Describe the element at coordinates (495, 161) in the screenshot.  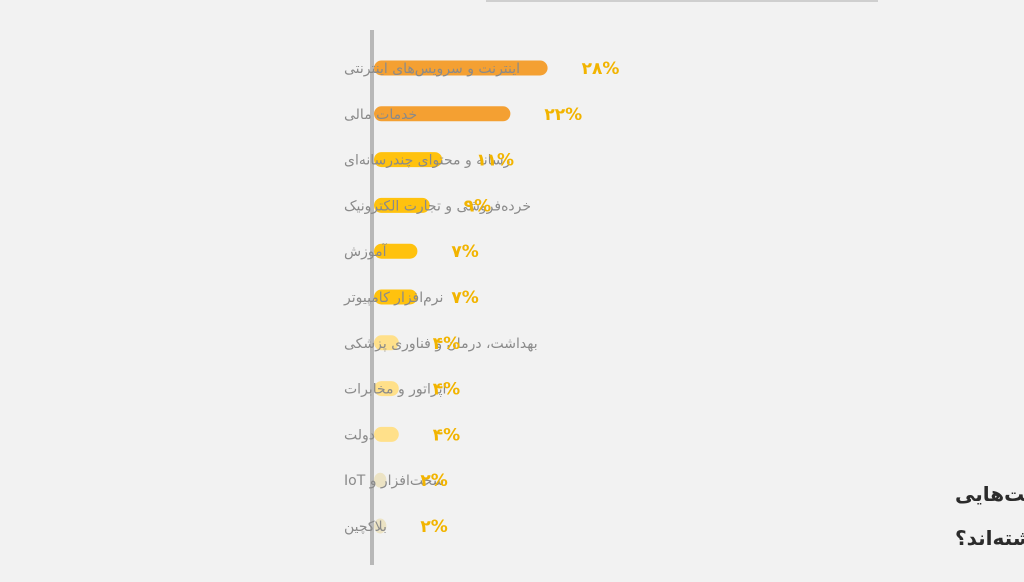
I see `value-label: ۱۱%` at that location.